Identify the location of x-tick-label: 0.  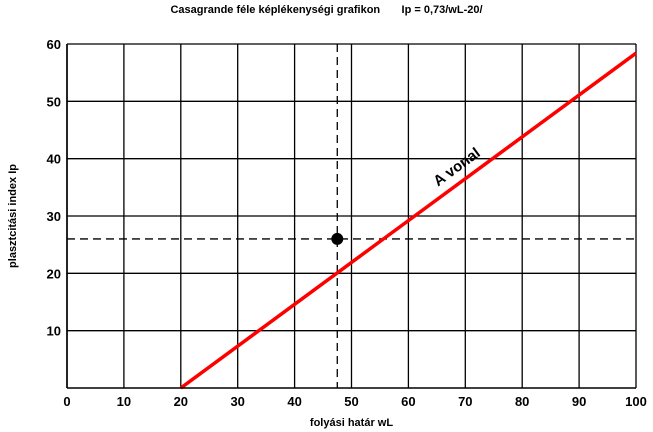
(66, 401).